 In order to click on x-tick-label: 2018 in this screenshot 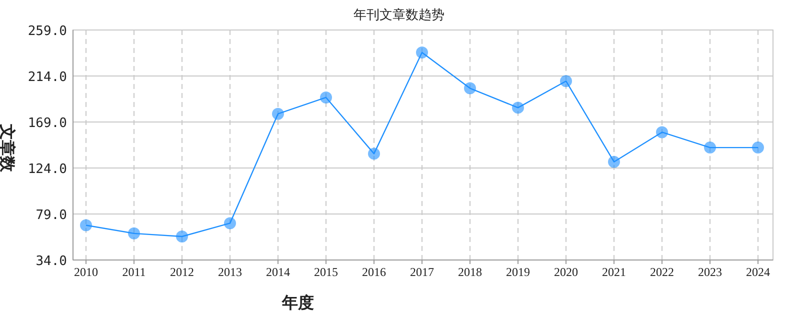, I will do `click(470, 272)`.